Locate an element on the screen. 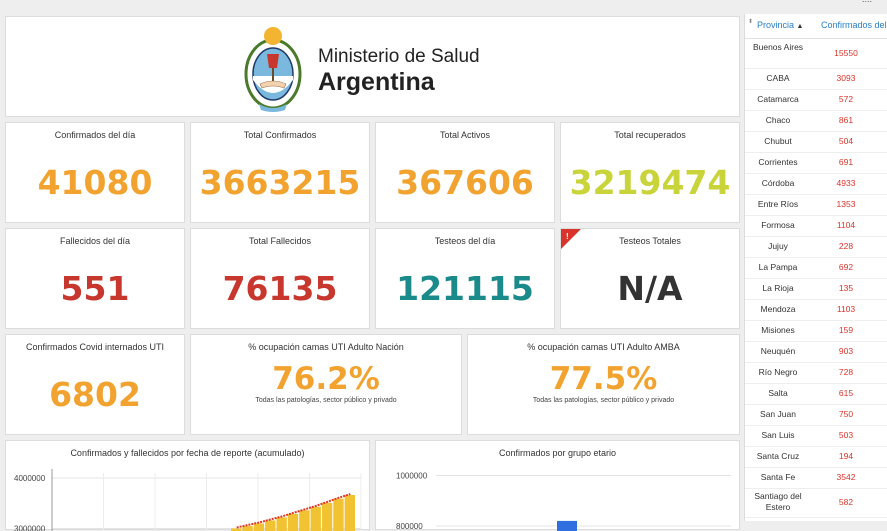 This screenshot has height=531, width=887. argentina-coat-of-arms-logo is located at coordinates (273, 69).